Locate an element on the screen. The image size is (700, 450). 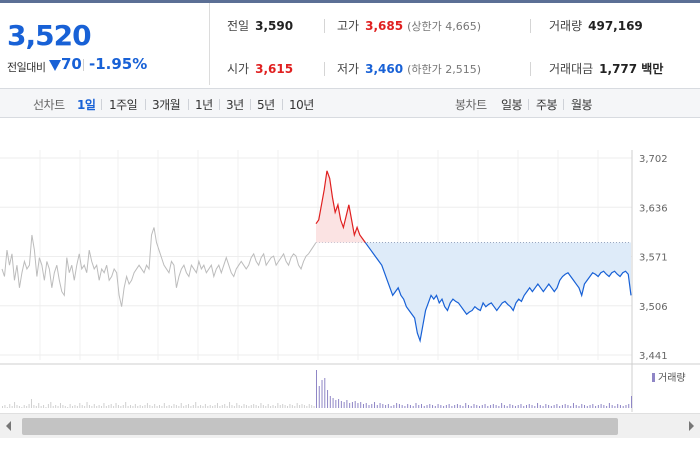
y-tick-label: 3,506 is located at coordinates (653, 307).